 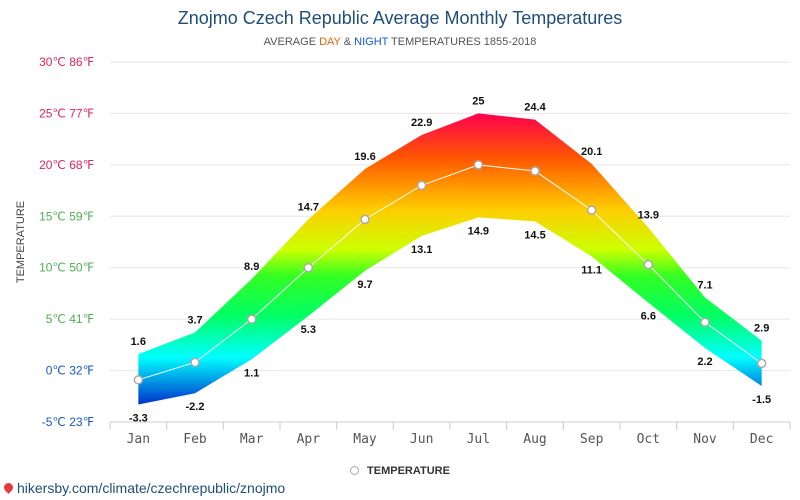 I want to click on night-value-label: -1.5, so click(x=761, y=400).